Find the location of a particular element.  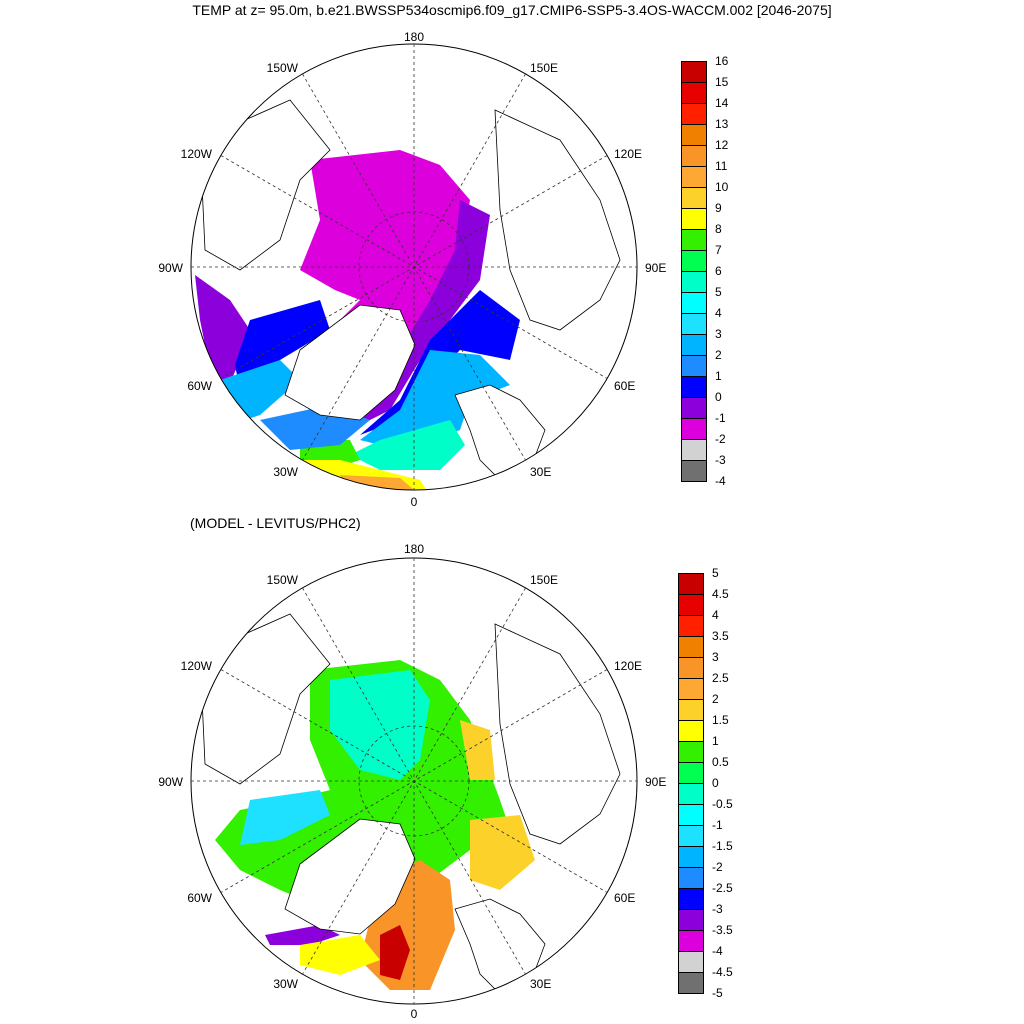

top-label-120e: 120E is located at coordinates (628, 154).